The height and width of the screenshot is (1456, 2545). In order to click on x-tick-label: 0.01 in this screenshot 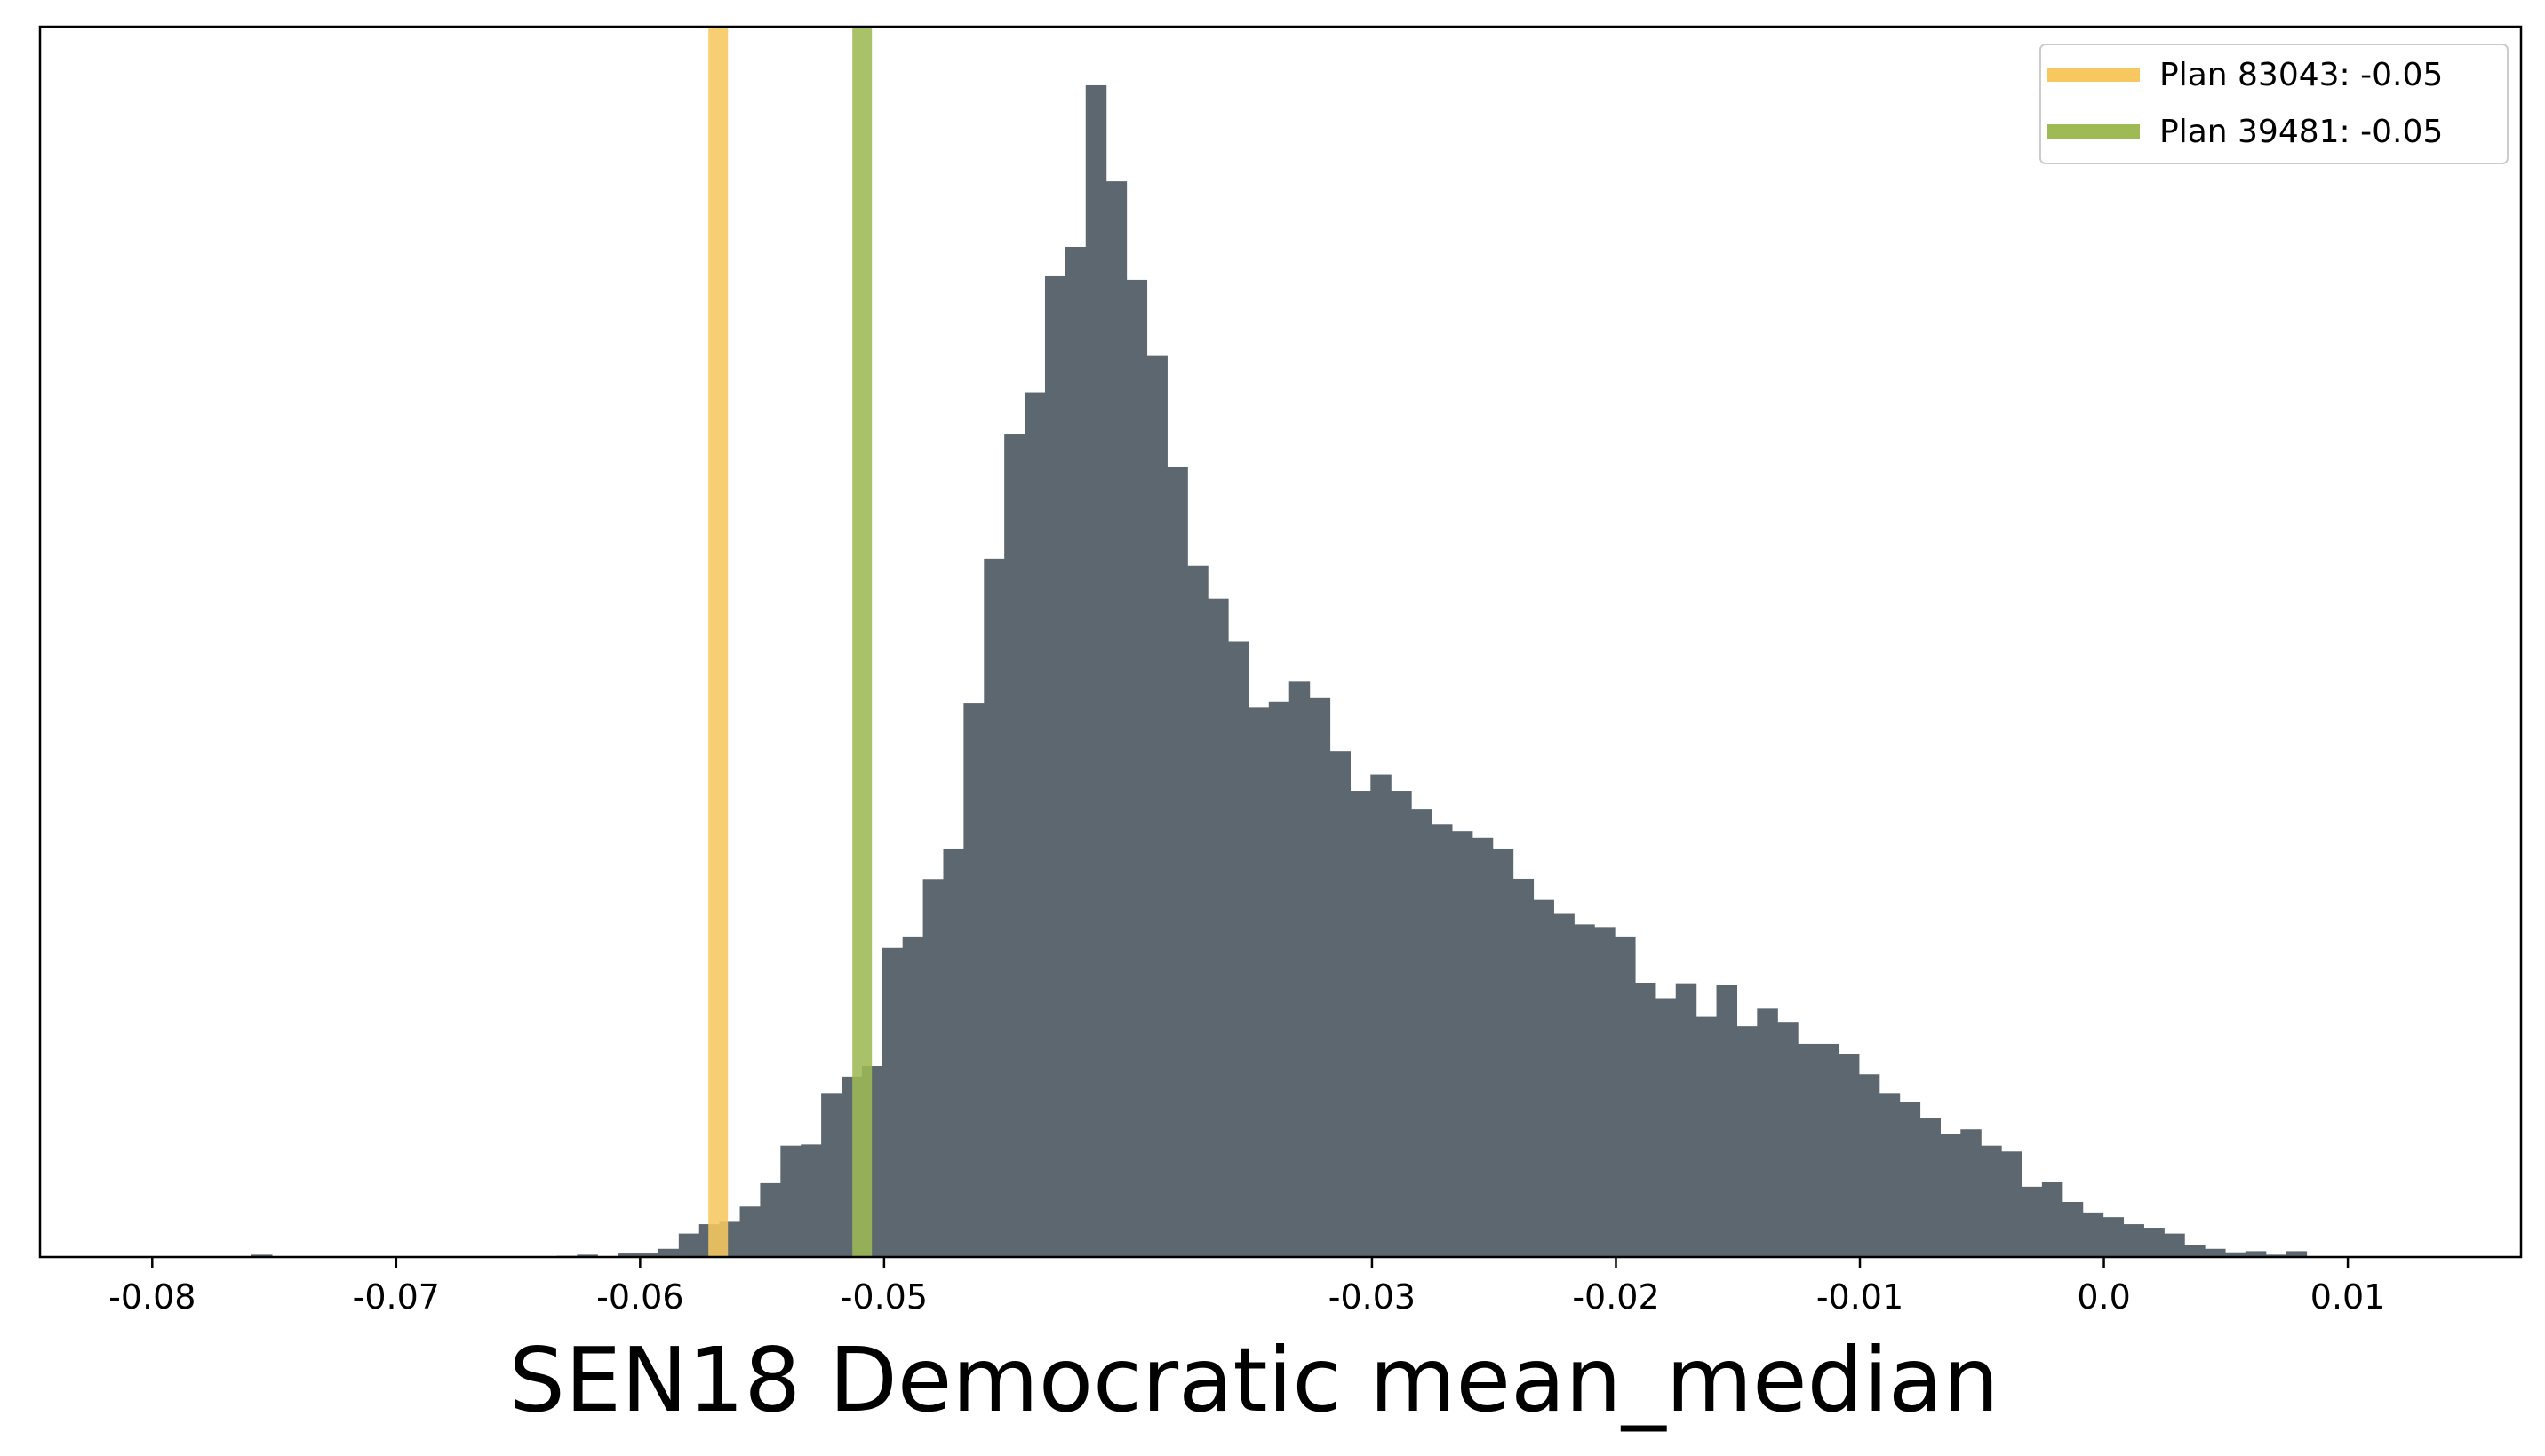, I will do `click(2348, 1297)`.